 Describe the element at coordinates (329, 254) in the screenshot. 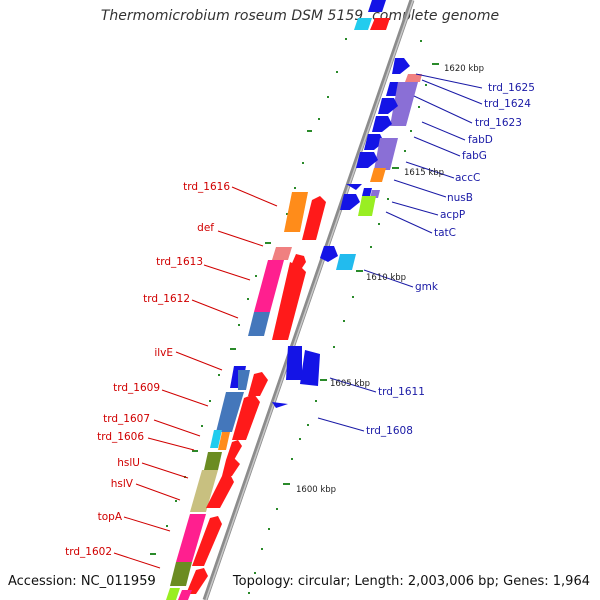

I see `gene-gmk` at that location.